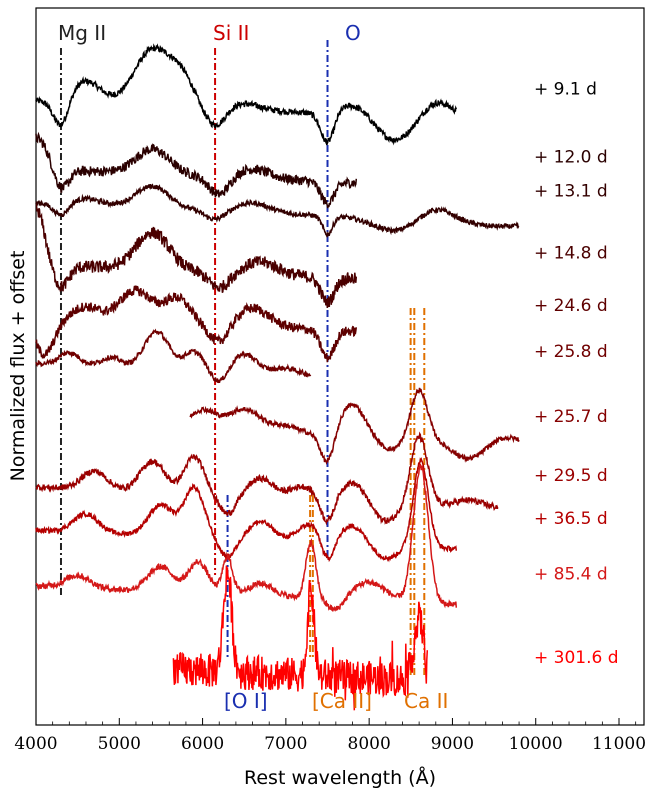 The image size is (649, 791). Describe the element at coordinates (571, 306) in the screenshot. I see `epoch-label: + 24.6 d` at that location.